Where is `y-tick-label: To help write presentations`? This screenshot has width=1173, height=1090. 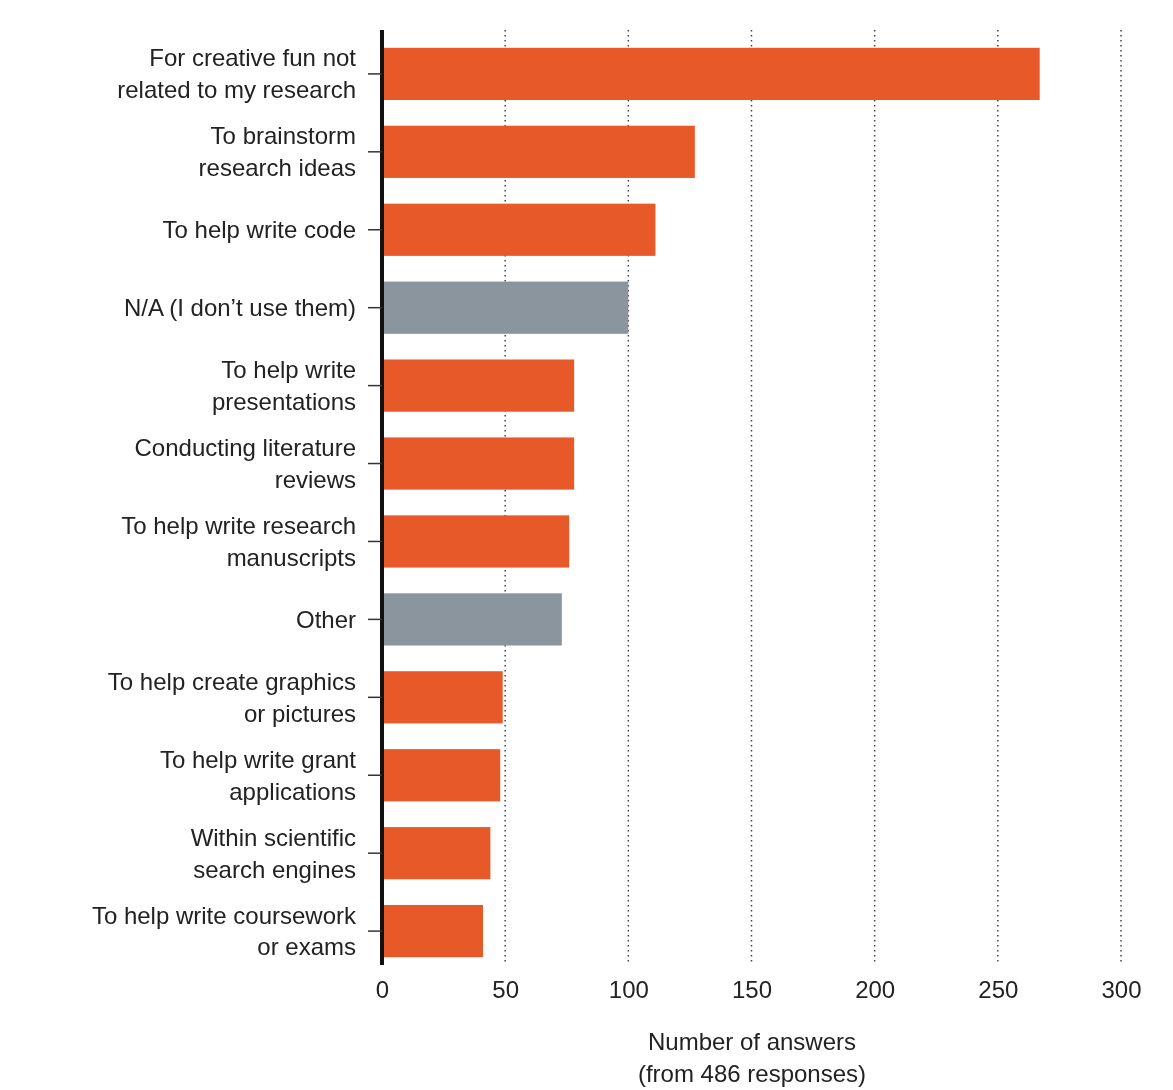 y-tick-label: To help write presentations is located at coordinates (283, 386).